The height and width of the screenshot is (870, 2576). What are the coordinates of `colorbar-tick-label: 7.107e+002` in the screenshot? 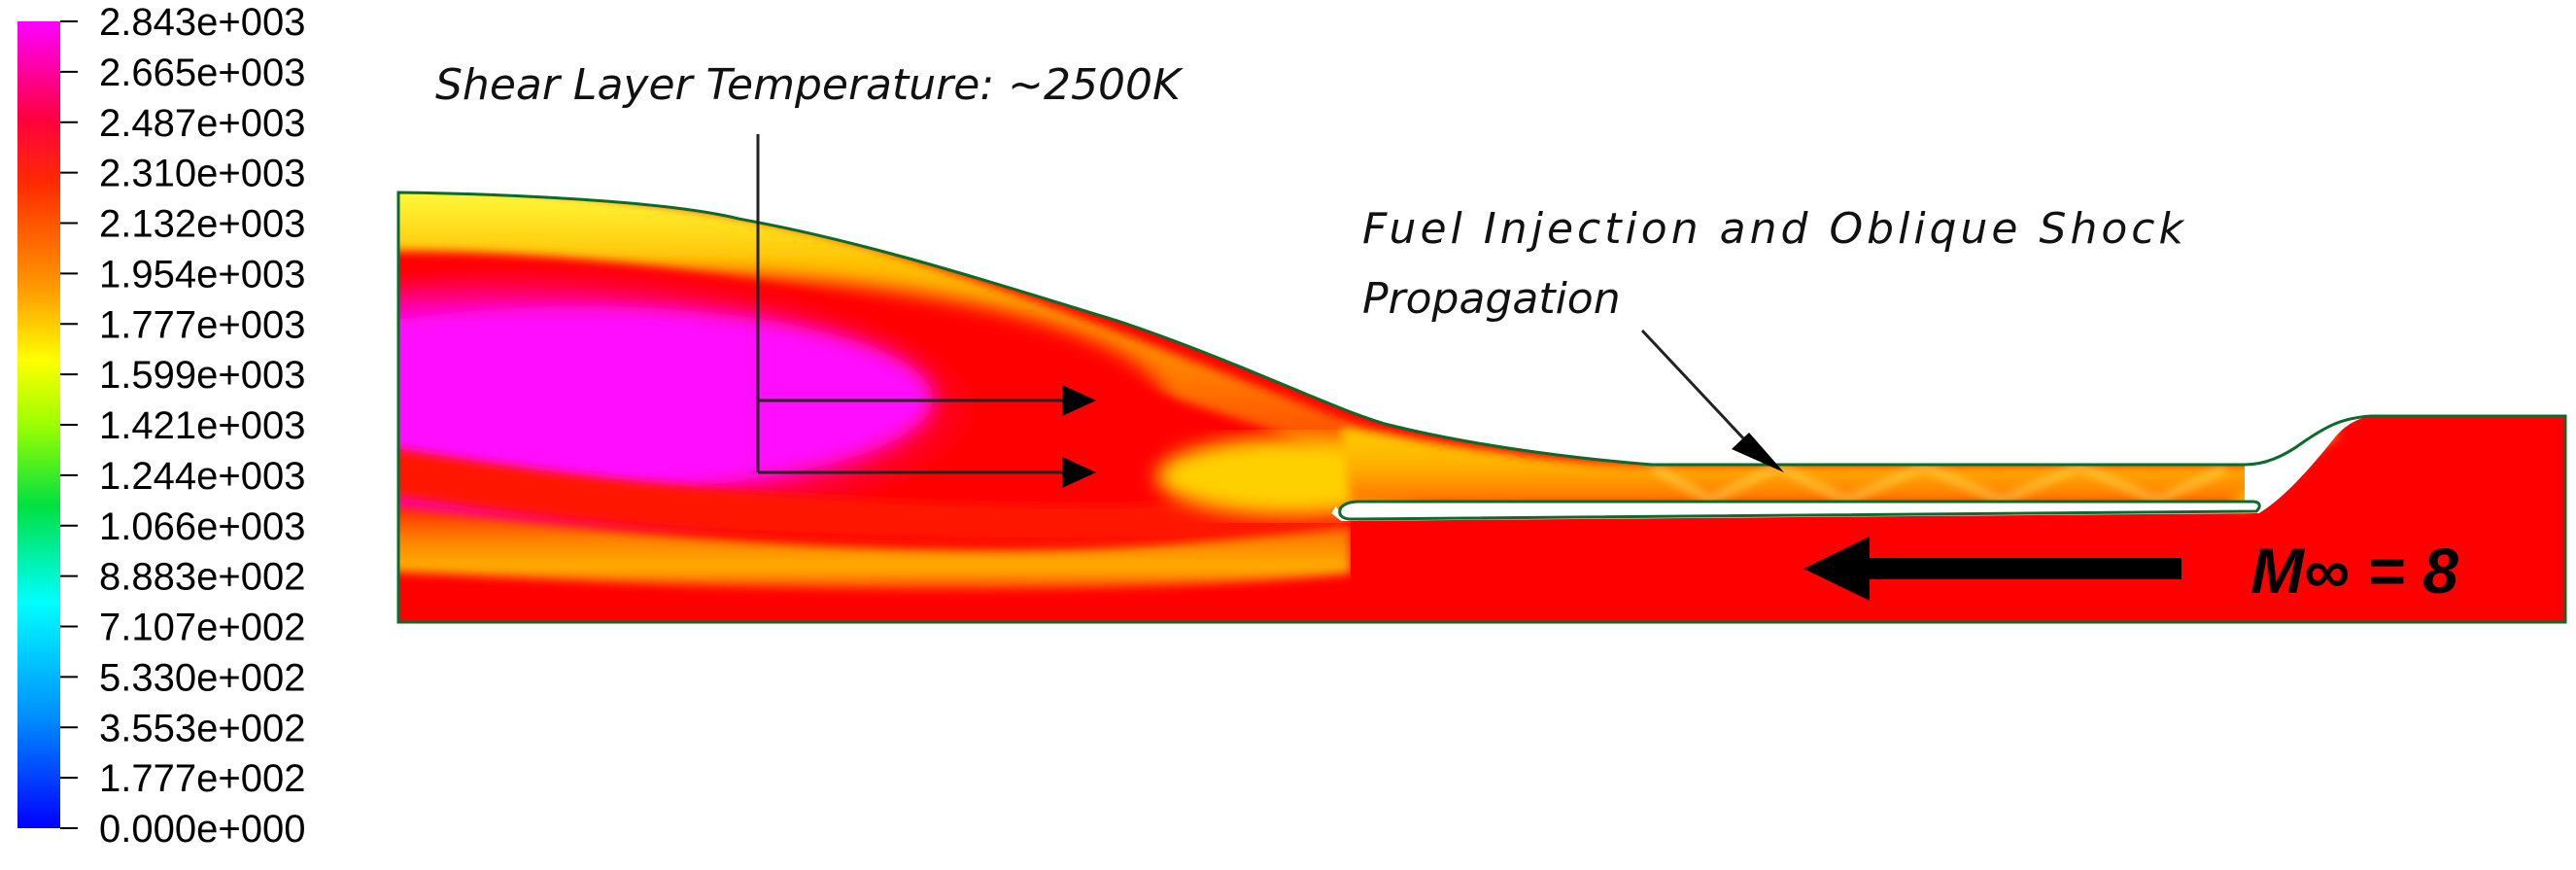 It's located at (202, 628).